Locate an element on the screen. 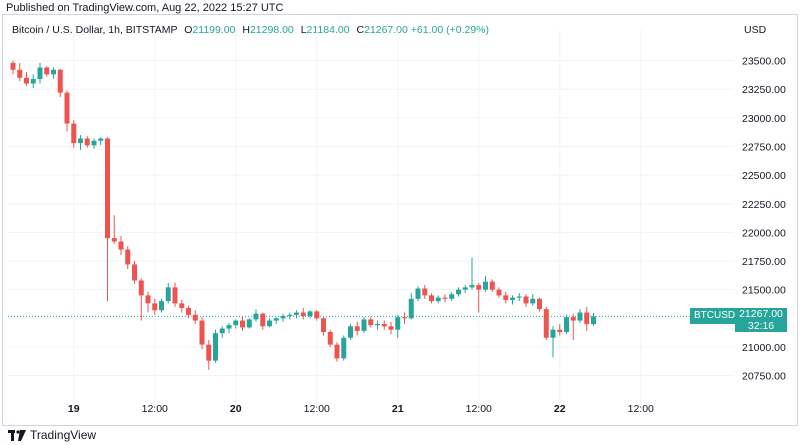  x-tick-label: 19 is located at coordinates (74, 409).